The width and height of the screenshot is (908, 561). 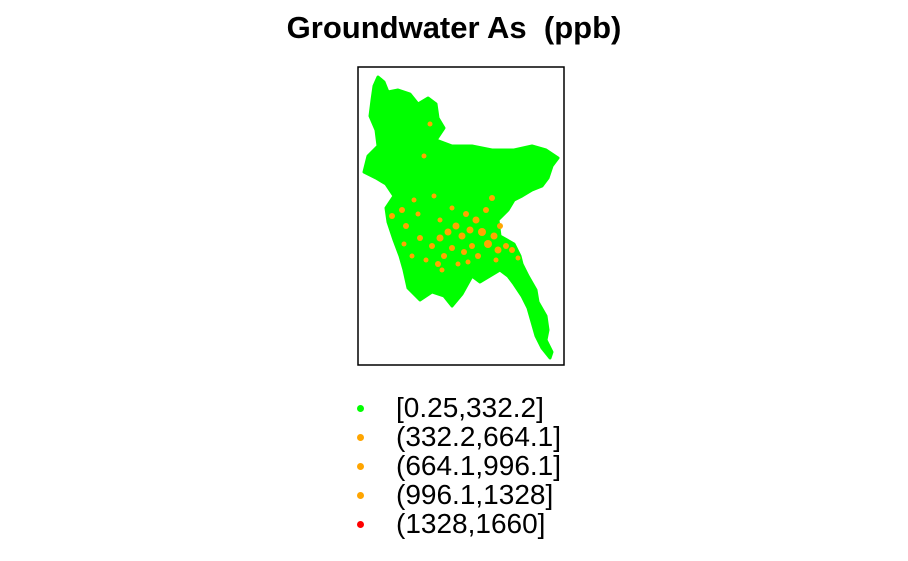 I want to click on map-frame, so click(x=461, y=216).